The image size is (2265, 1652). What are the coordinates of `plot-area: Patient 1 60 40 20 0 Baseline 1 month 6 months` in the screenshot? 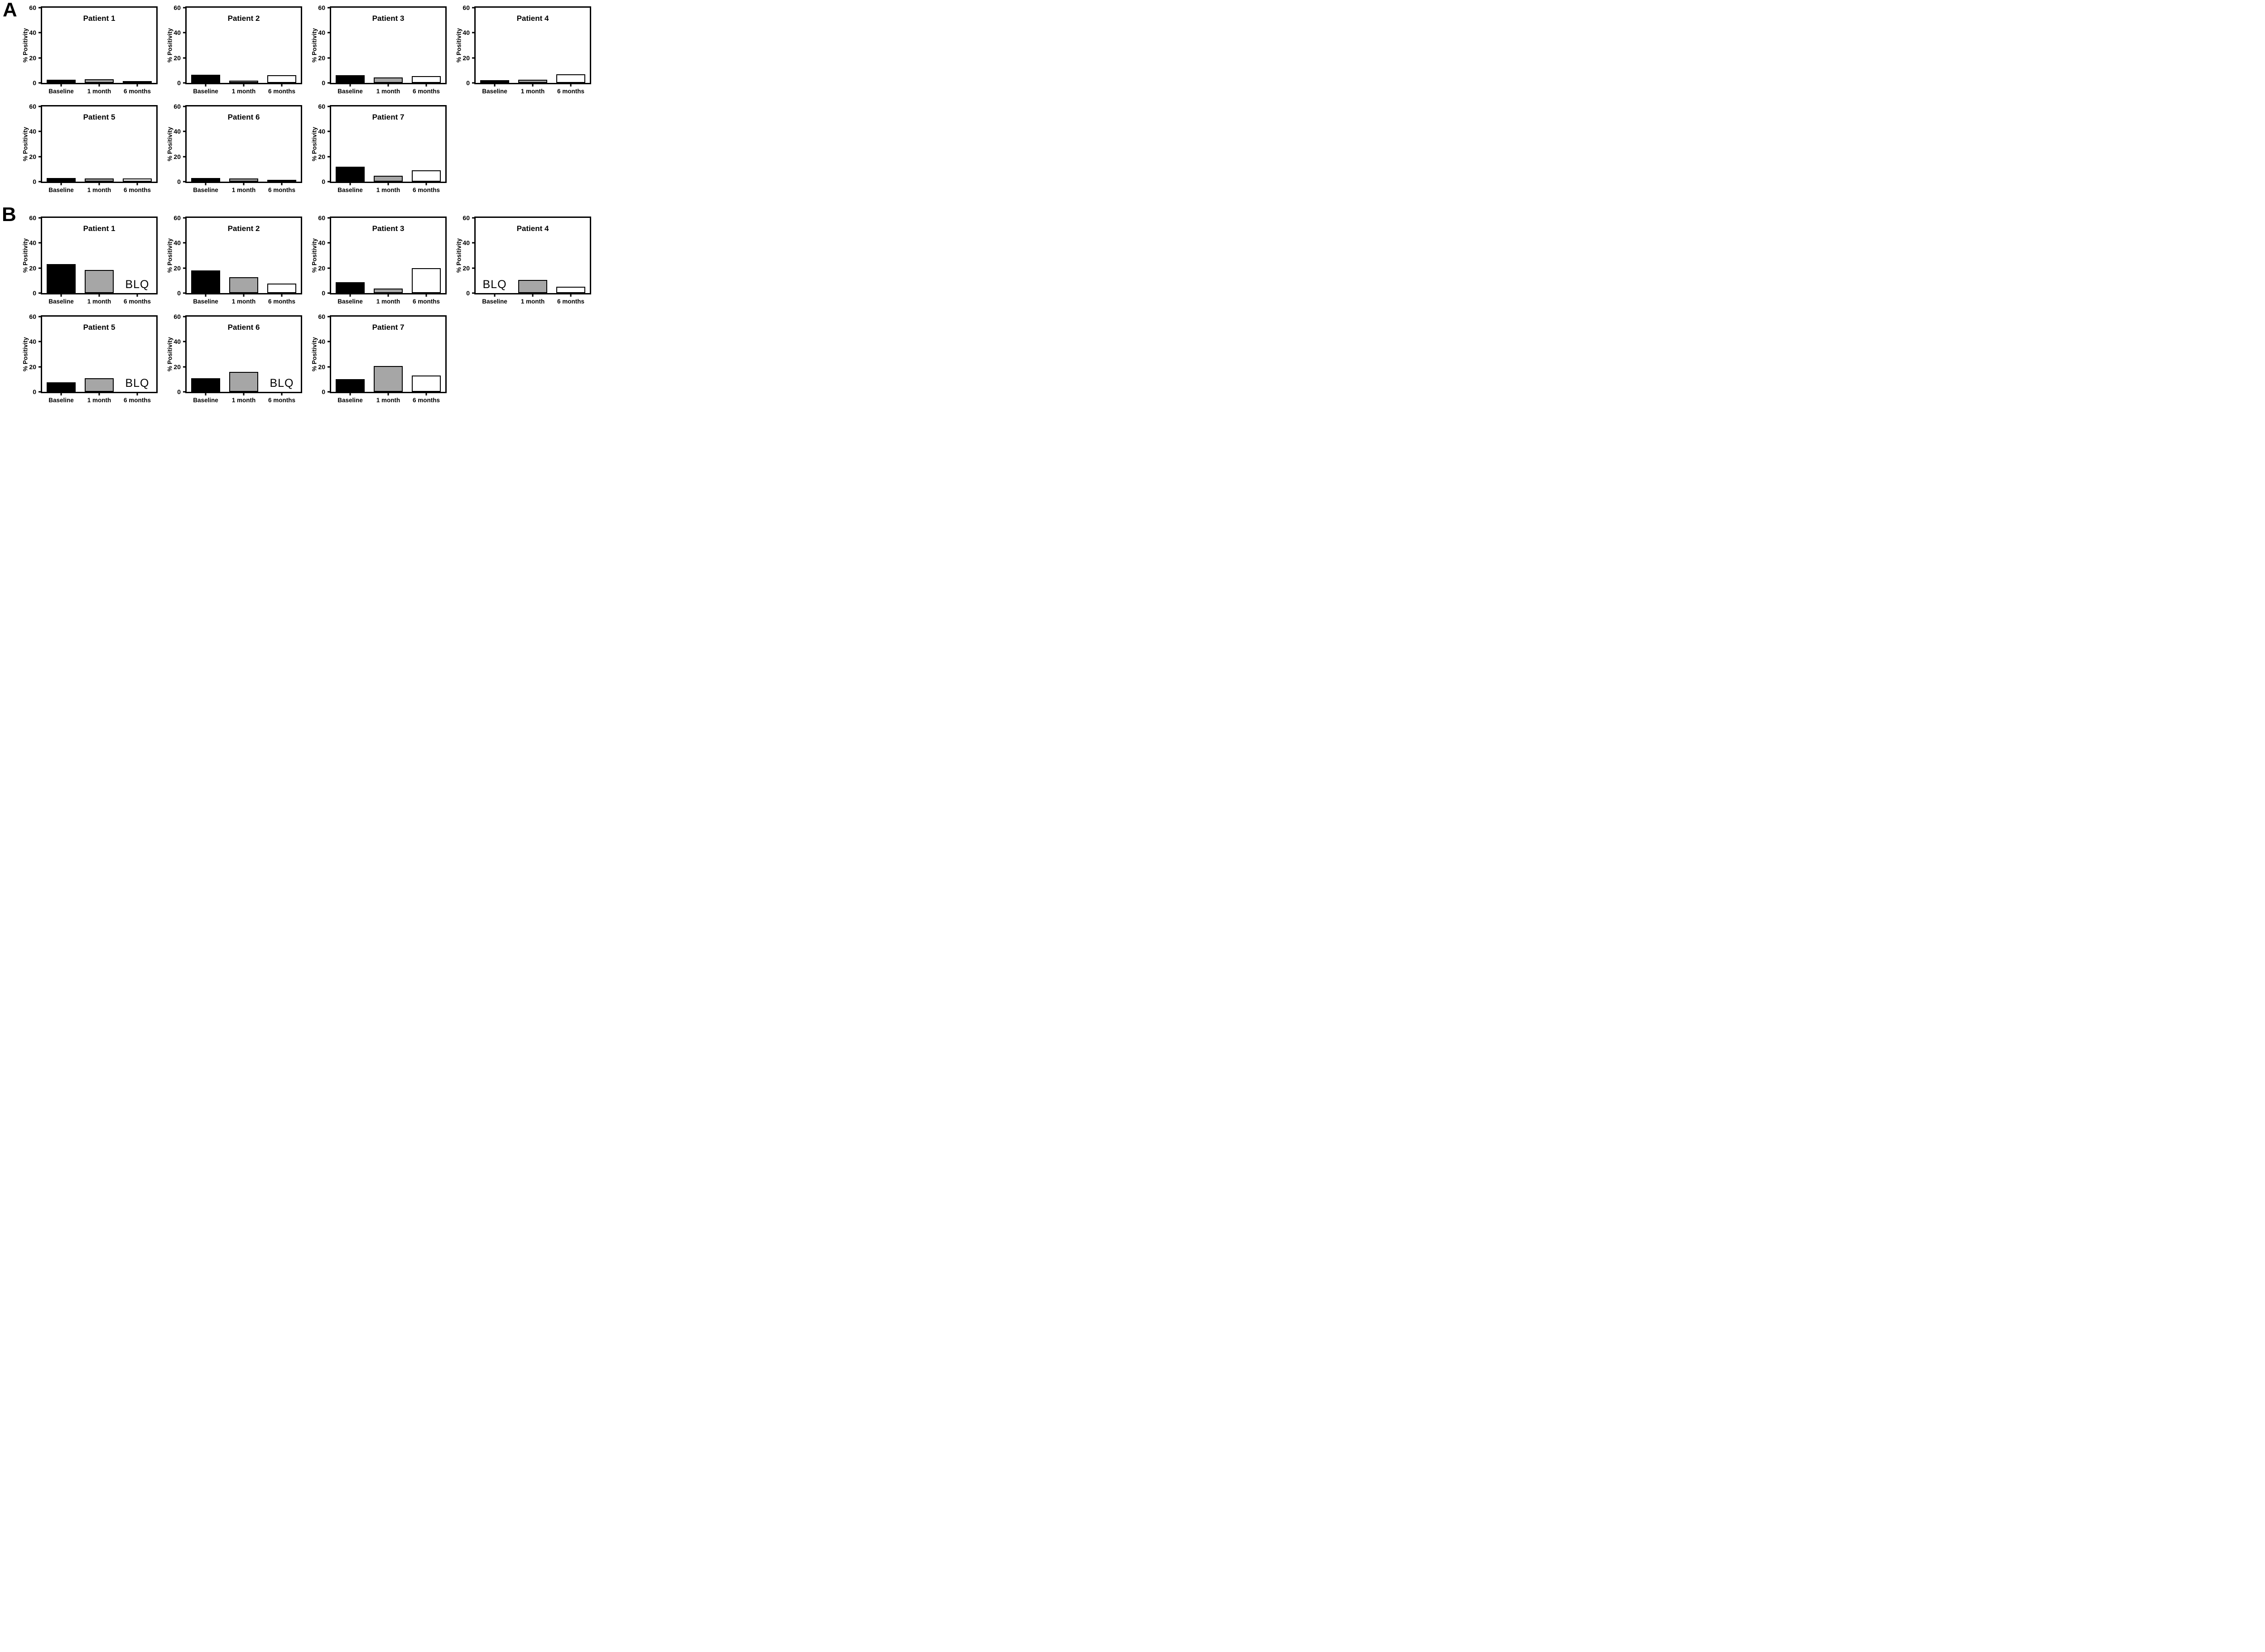 It's located at (94, 50).